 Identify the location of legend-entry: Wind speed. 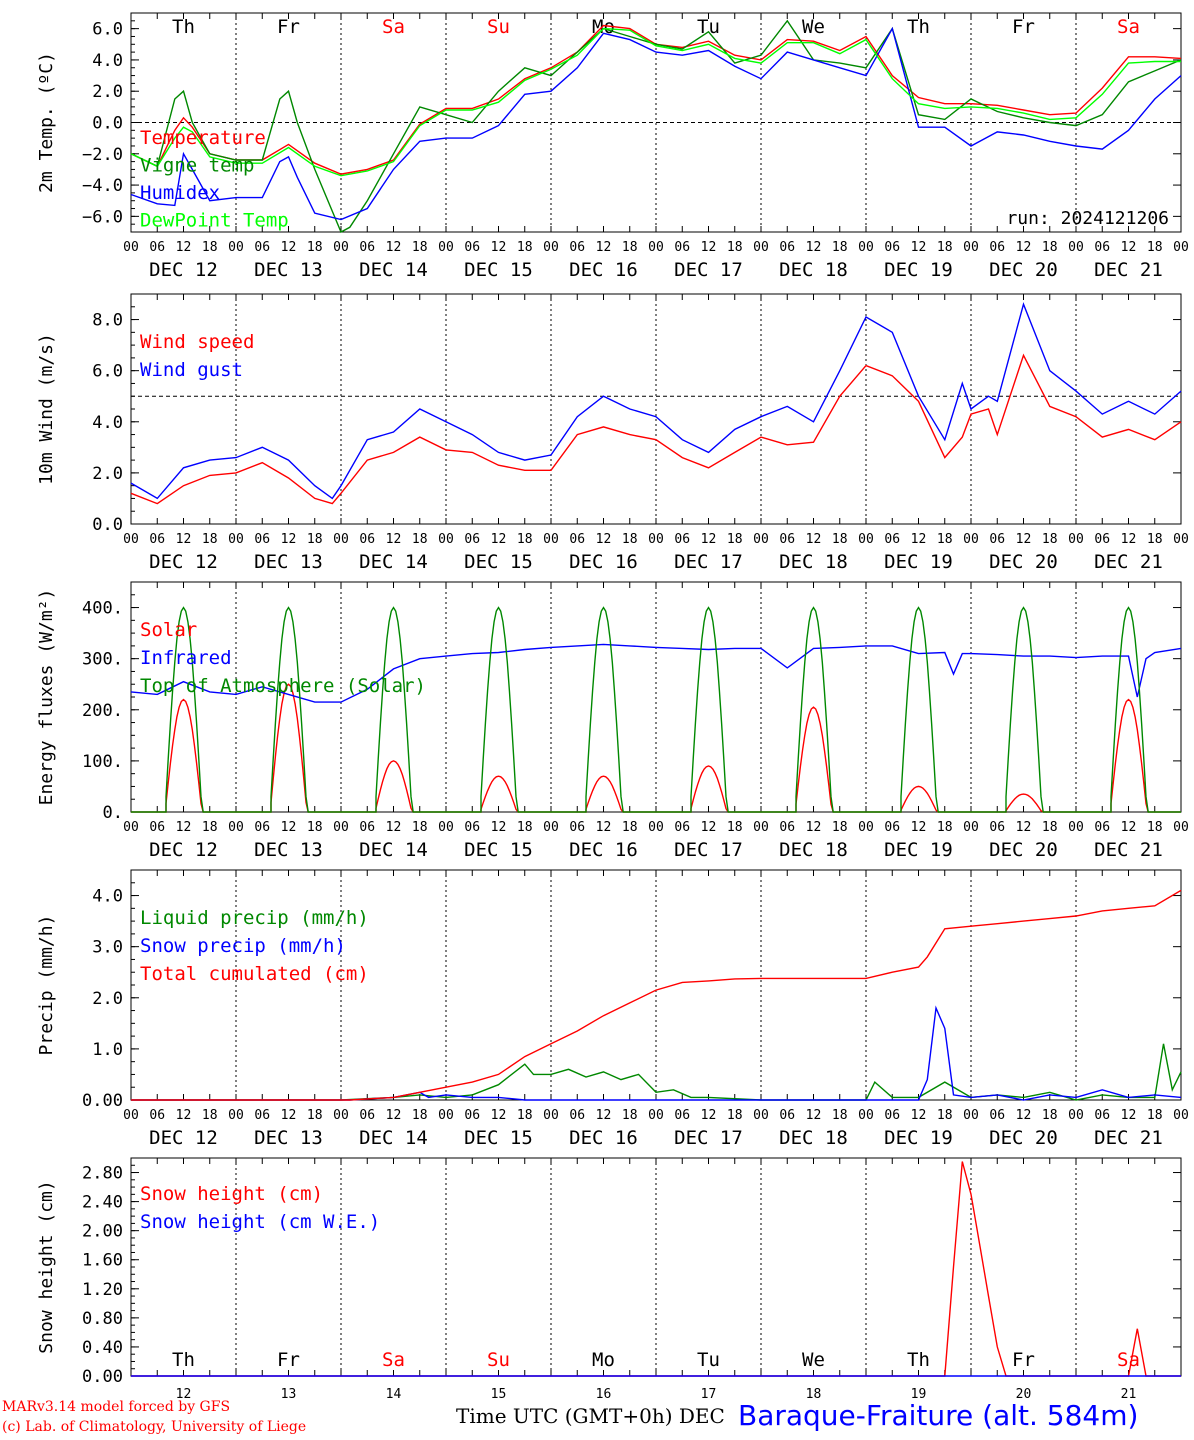
(197, 342).